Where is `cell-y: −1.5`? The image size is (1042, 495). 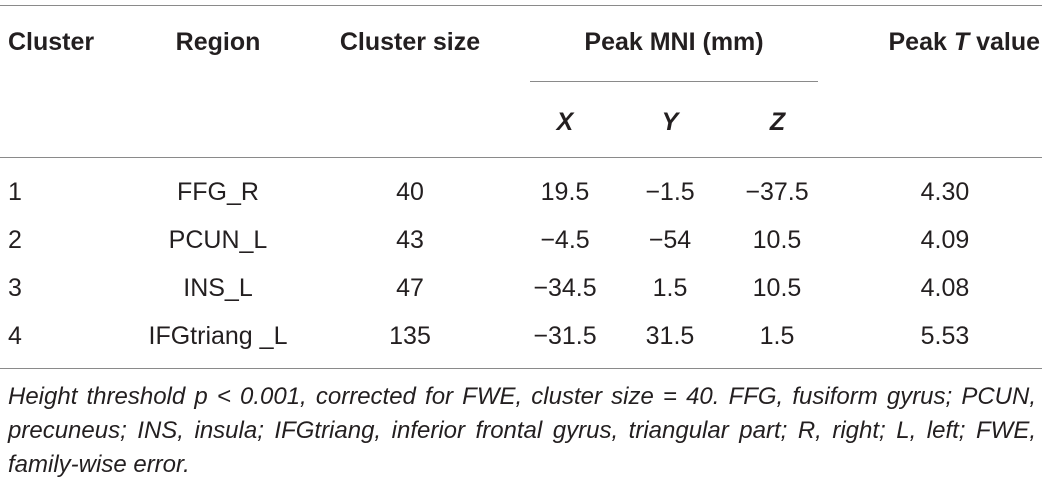 cell-y: −1.5 is located at coordinates (670, 192).